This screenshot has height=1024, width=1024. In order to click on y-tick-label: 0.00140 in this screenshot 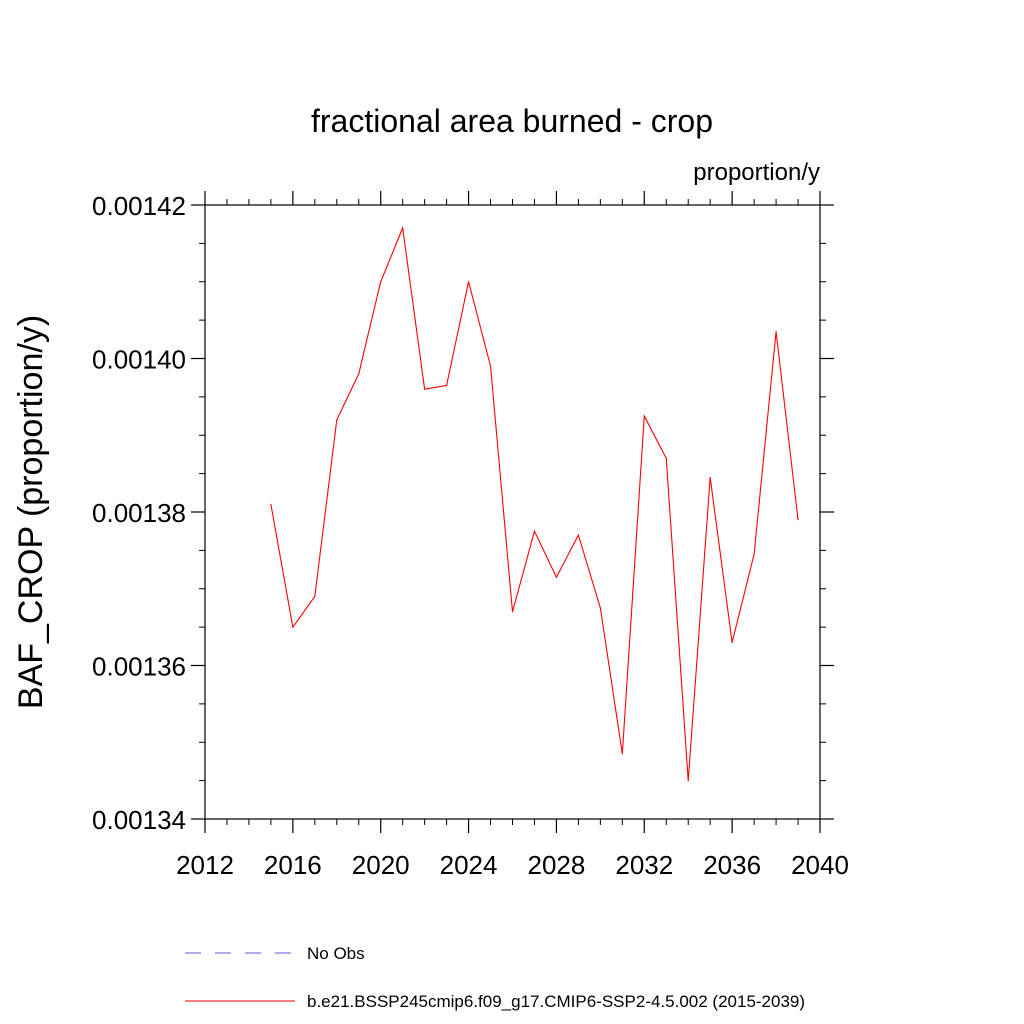, I will do `click(139, 360)`.